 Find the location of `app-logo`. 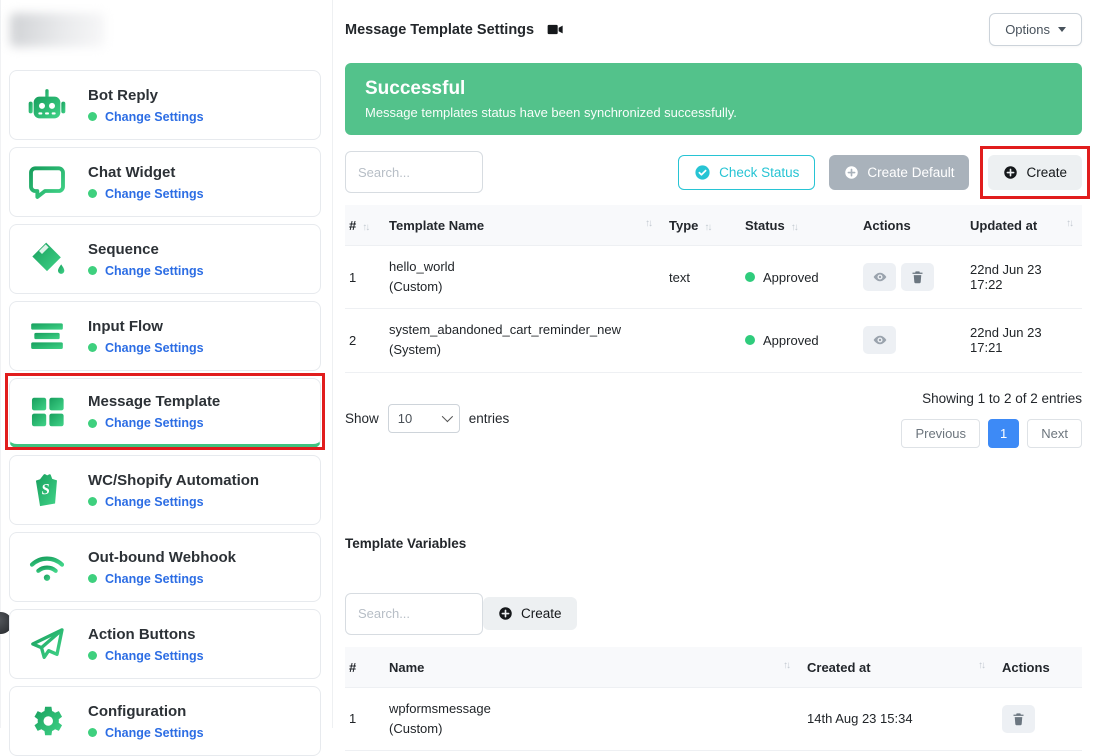

app-logo is located at coordinates (57, 30).